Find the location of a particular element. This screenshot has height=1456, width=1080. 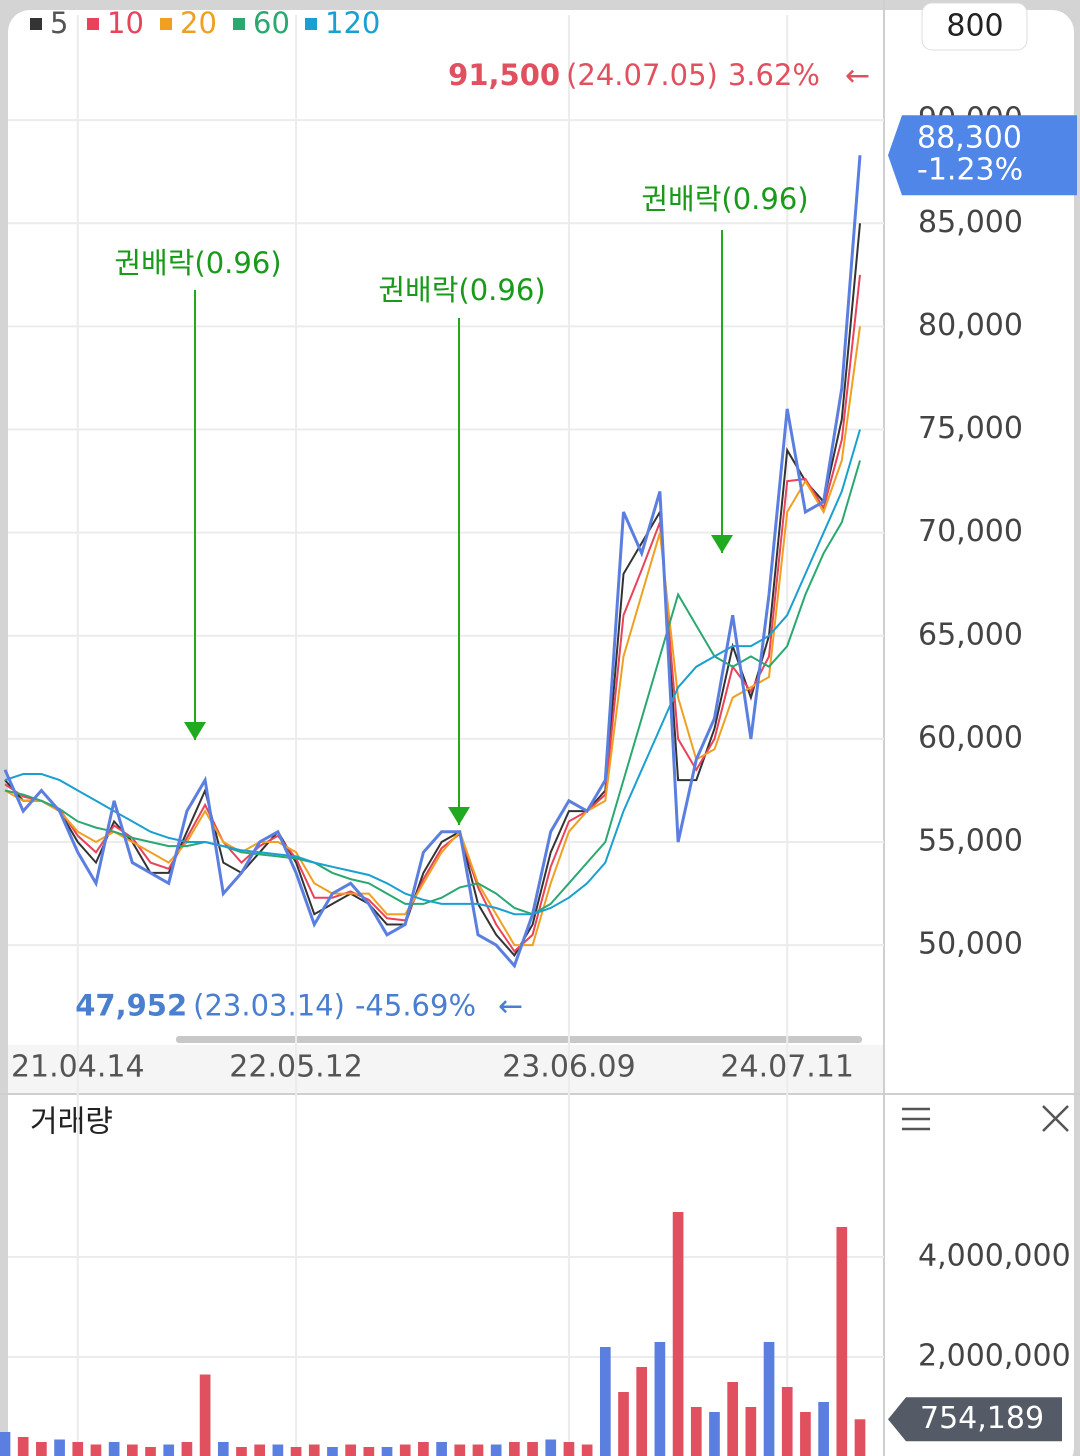

legend-label: 120 is located at coordinates (352, 23).